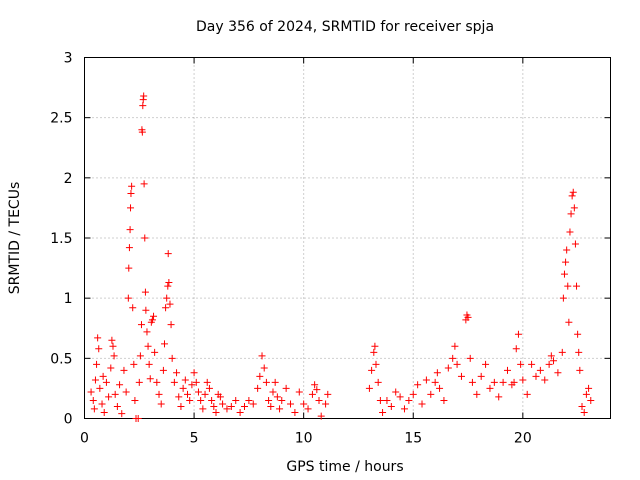  I want to click on x-tick-label: 15, so click(413, 439).